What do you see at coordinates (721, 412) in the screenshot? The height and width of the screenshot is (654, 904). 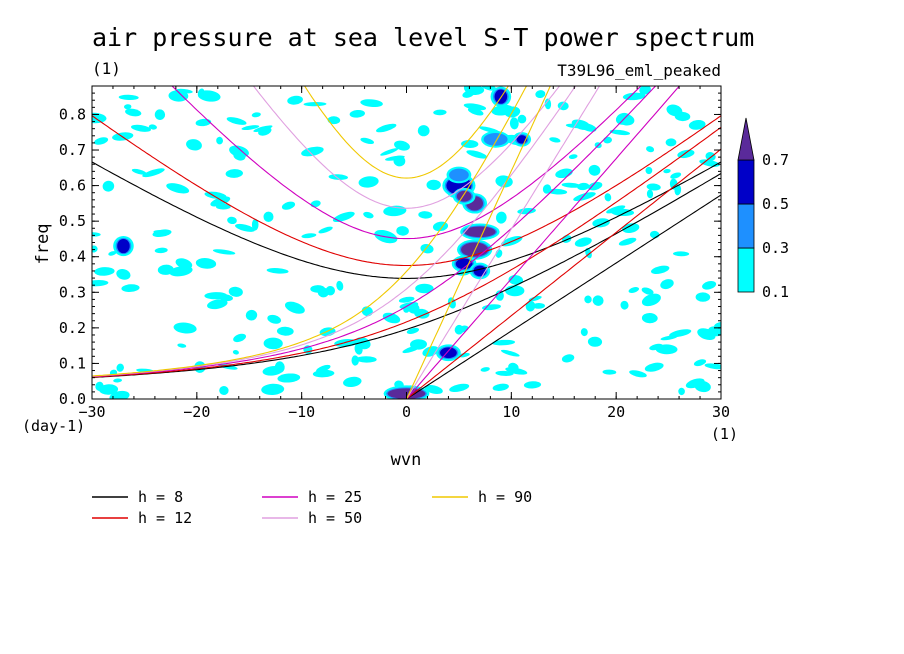 I see `x-tick-label: 30` at bounding box center [721, 412].